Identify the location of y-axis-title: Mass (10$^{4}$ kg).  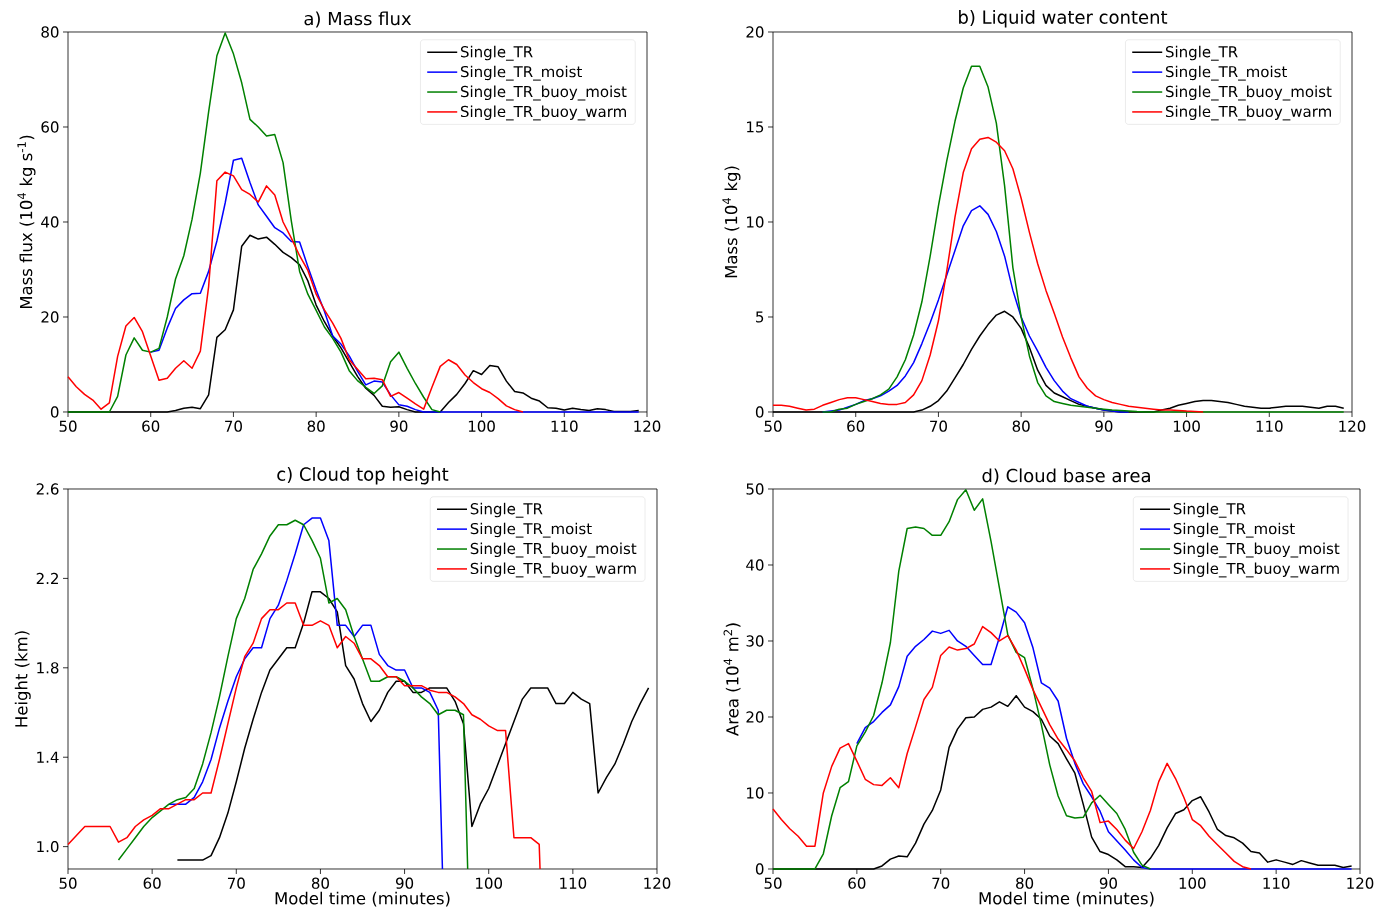
(731, 222).